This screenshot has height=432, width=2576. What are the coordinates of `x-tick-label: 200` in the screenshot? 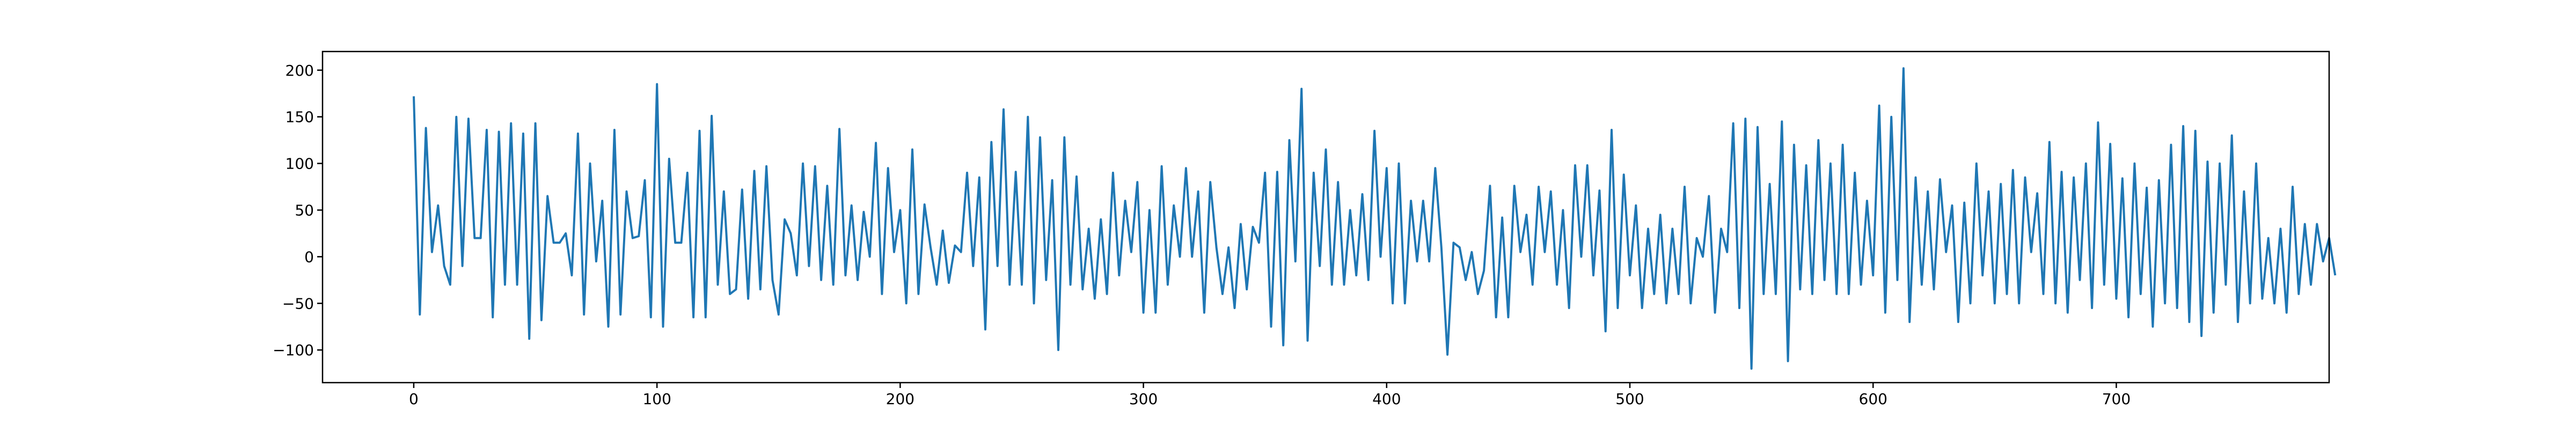 It's located at (900, 399).